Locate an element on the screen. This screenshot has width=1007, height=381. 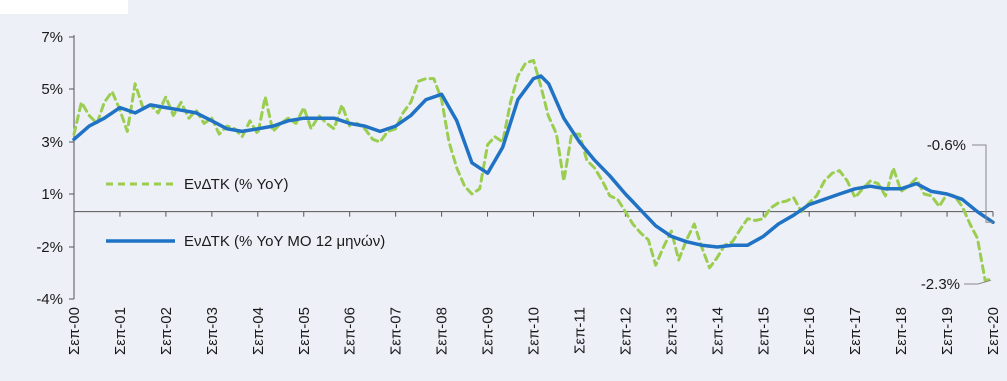
x-tick-label: Σεπ-14 is located at coordinates (717, 331).